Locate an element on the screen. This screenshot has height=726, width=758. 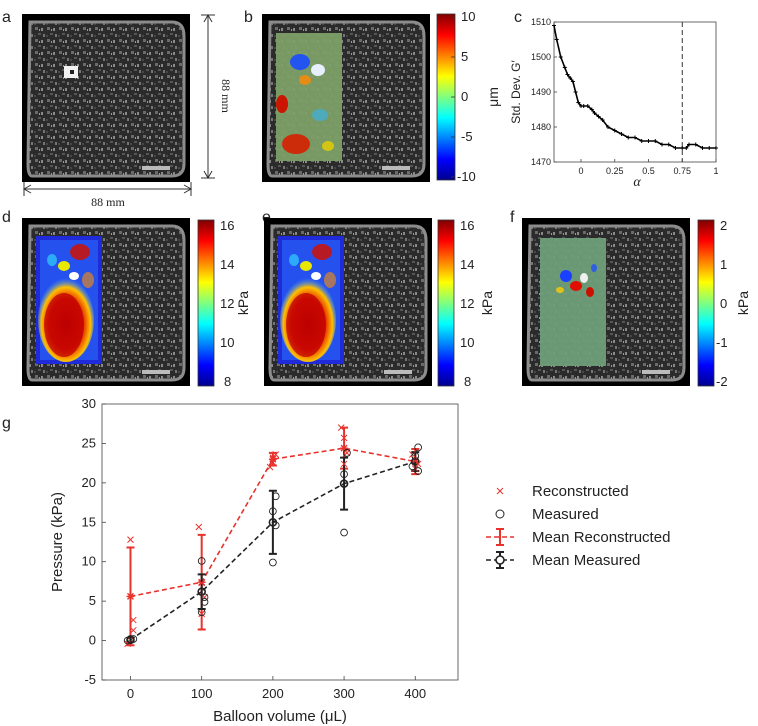
chart-g-ytick-label: 10 is located at coordinates (89, 561).